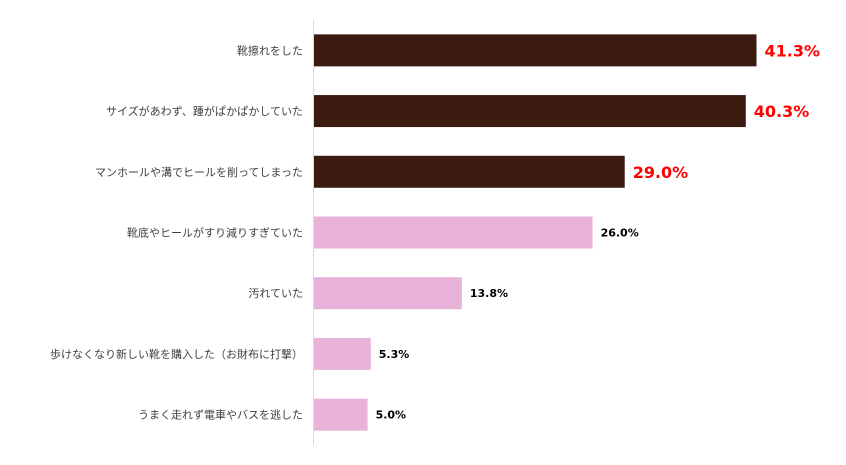 The height and width of the screenshot is (465, 846). Describe the element at coordinates (793, 50) in the screenshot. I see `value-label-0: 41.3%` at that location.